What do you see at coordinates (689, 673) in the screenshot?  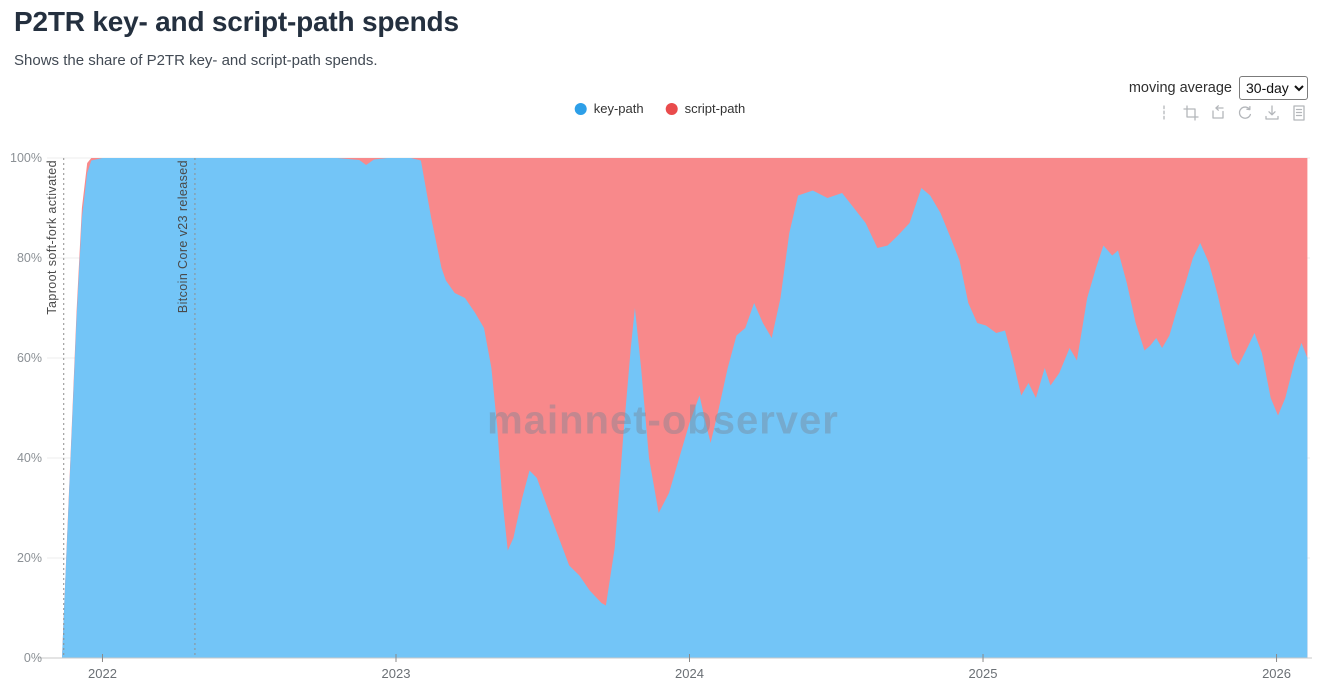 I see `x-tick-label: 2024` at bounding box center [689, 673].